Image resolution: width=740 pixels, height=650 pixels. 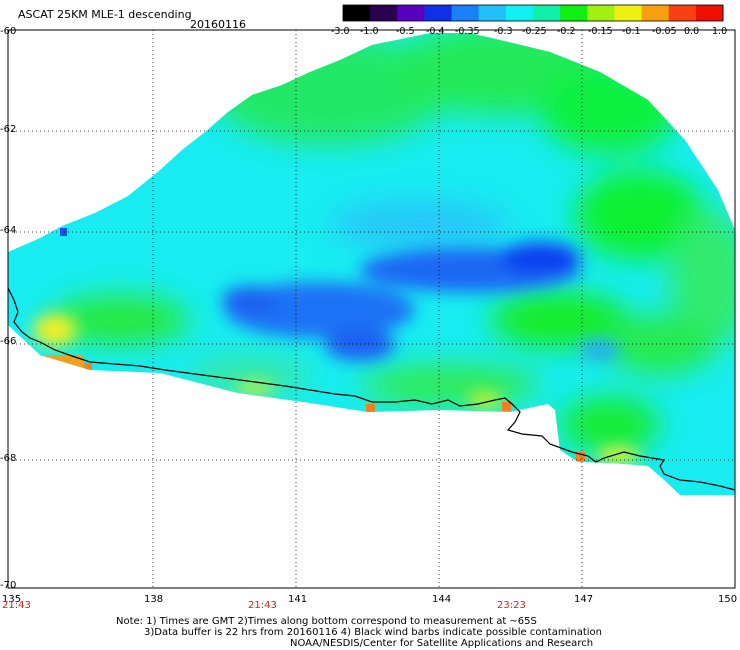 What do you see at coordinates (511, 605) in the screenshot?
I see `time-label: 23:23` at bounding box center [511, 605].